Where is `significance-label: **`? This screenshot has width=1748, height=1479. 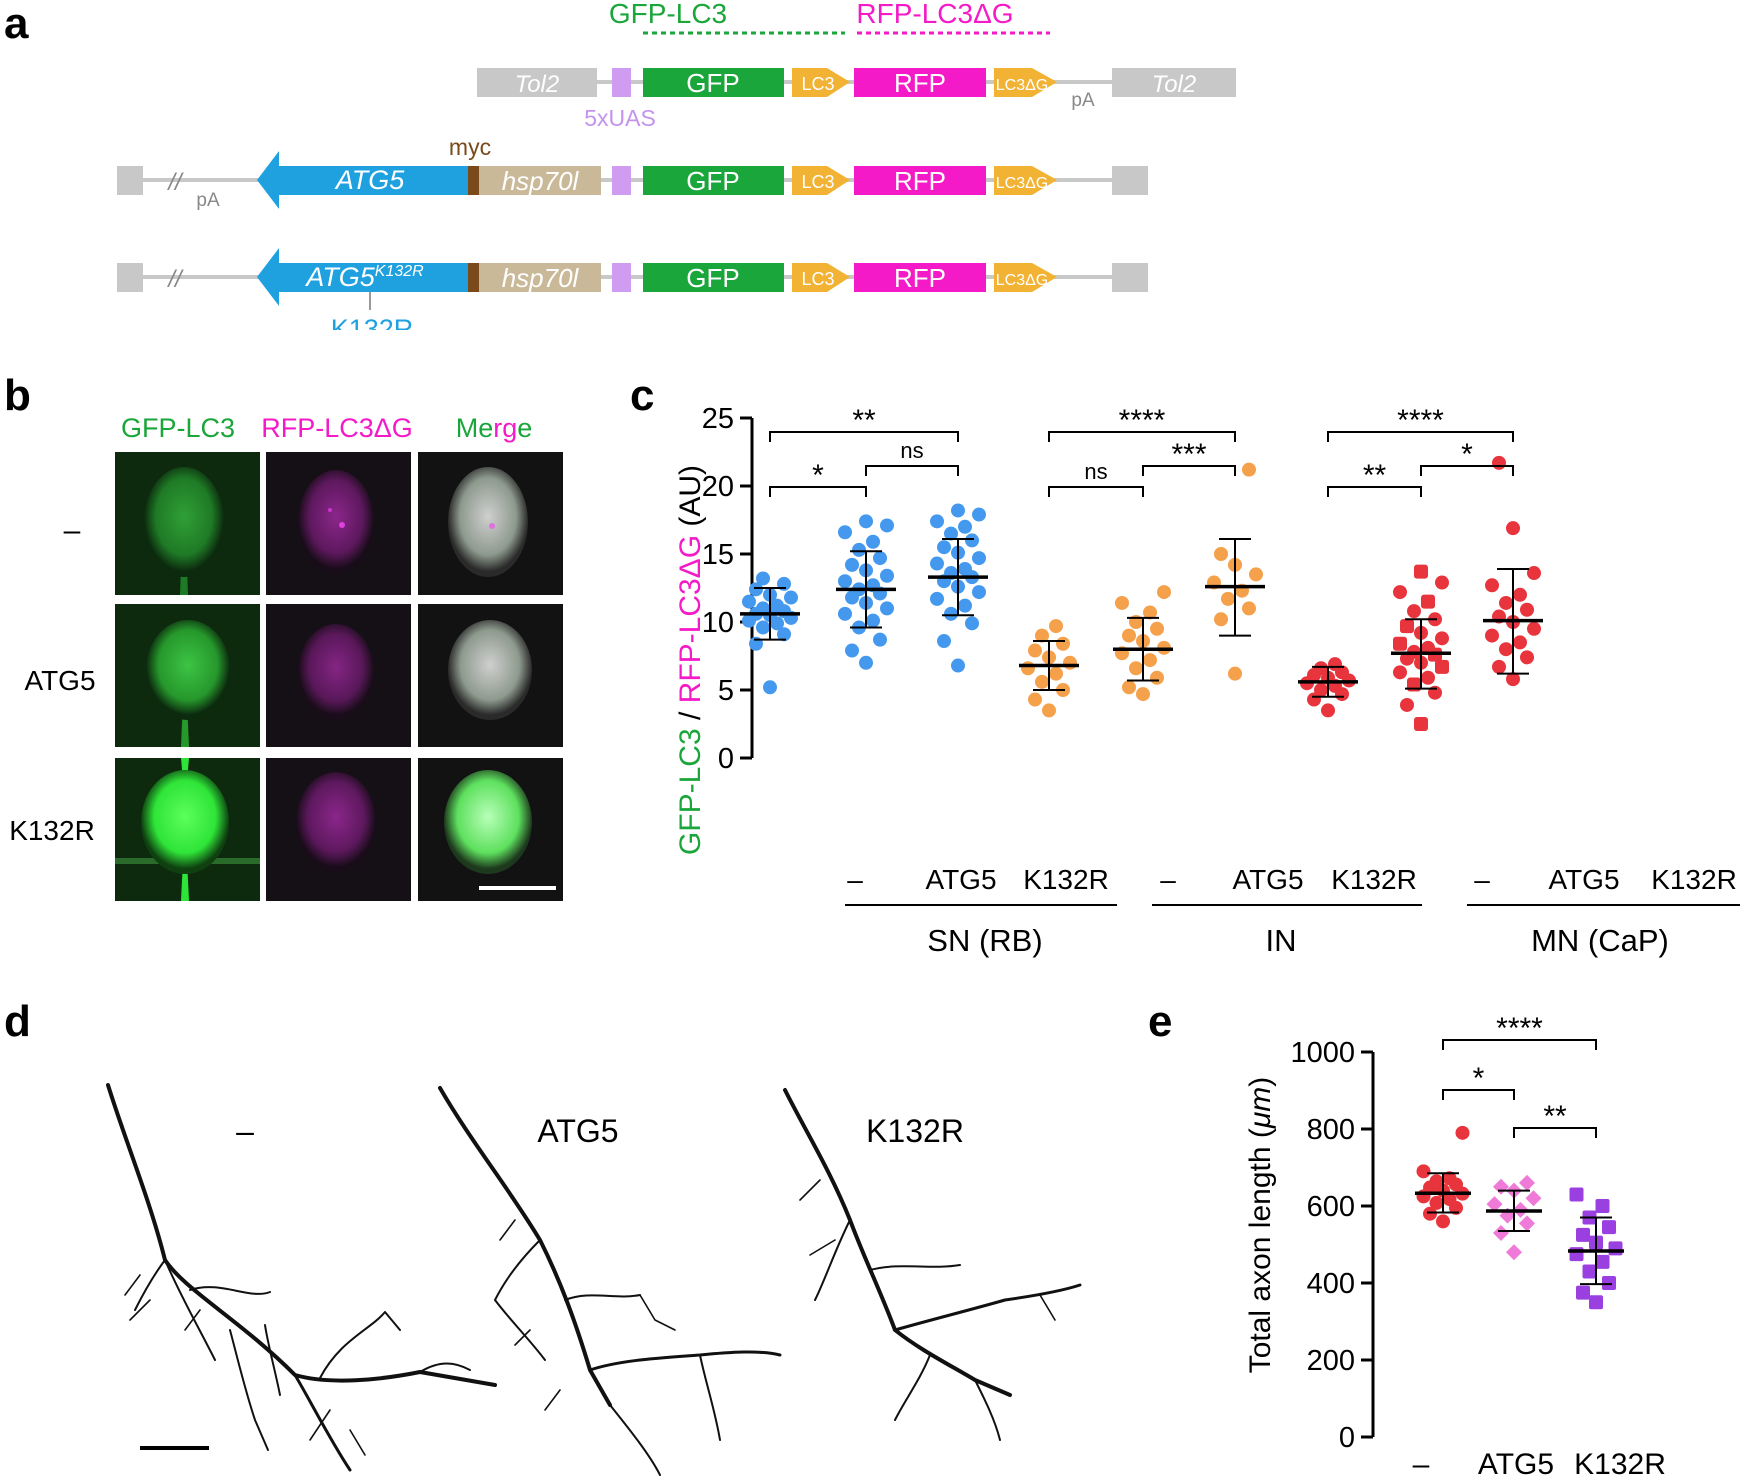
significance-label: ** is located at coordinates (1555, 1116).